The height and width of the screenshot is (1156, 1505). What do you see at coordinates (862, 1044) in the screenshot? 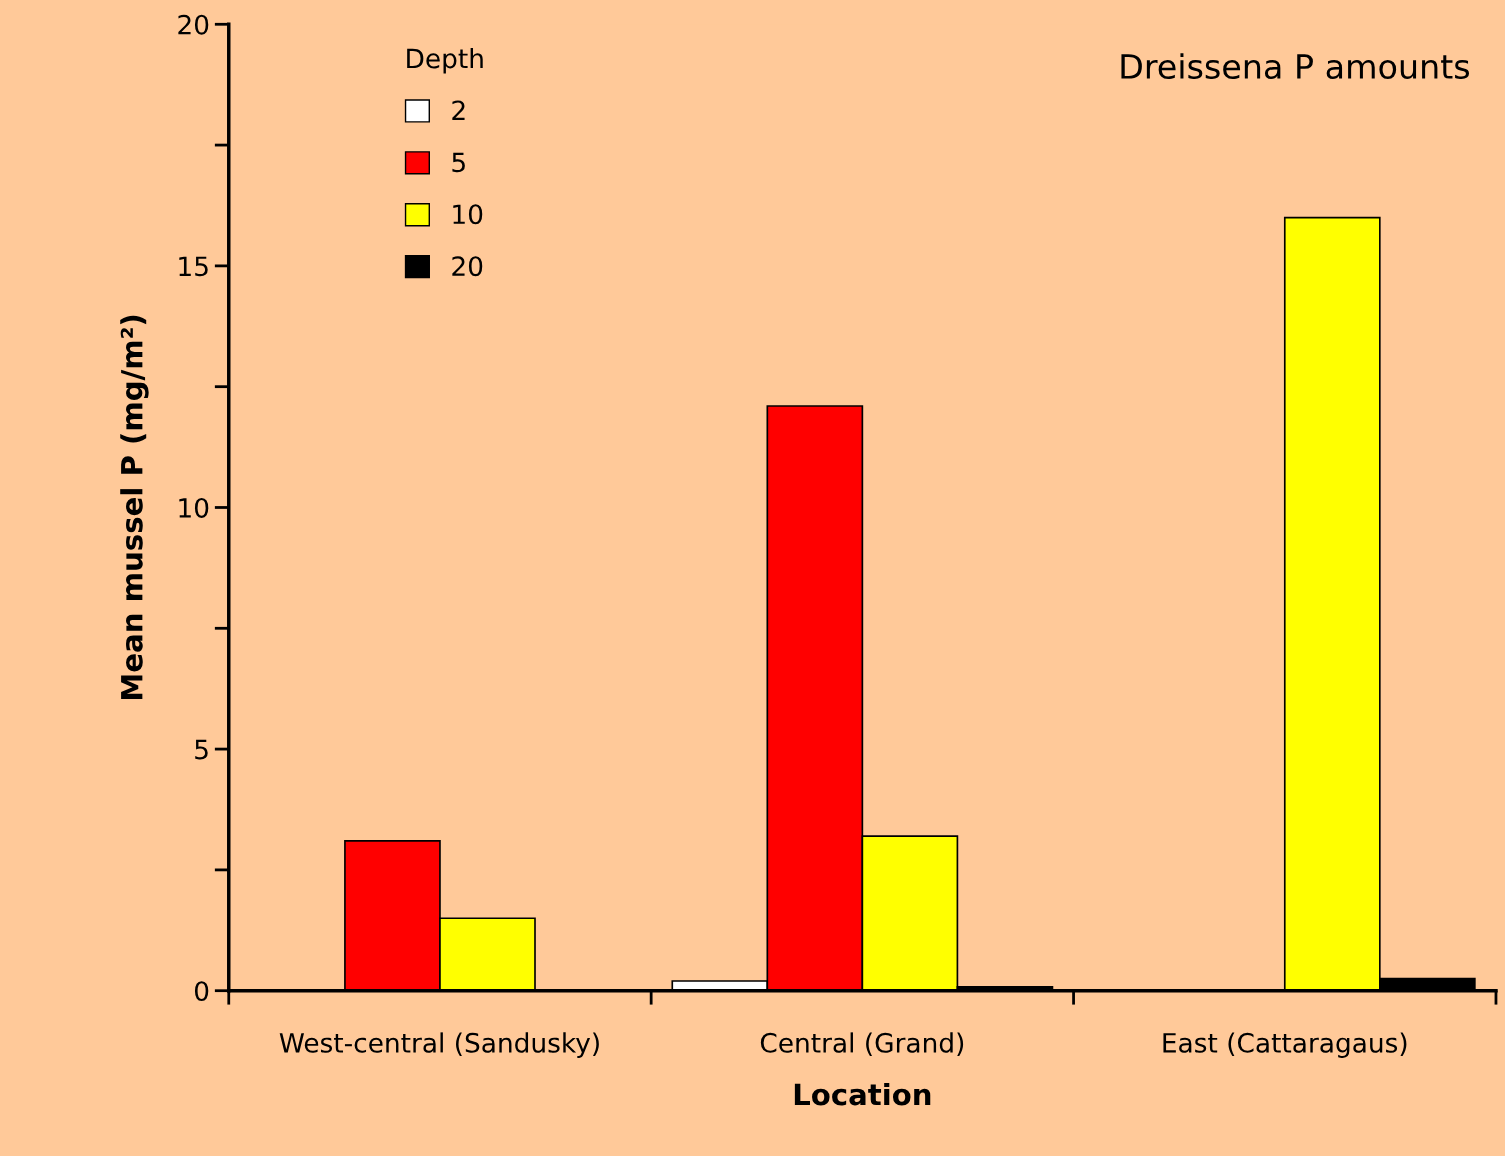
I see `x-tick-label: Central (Grand)` at bounding box center [862, 1044].